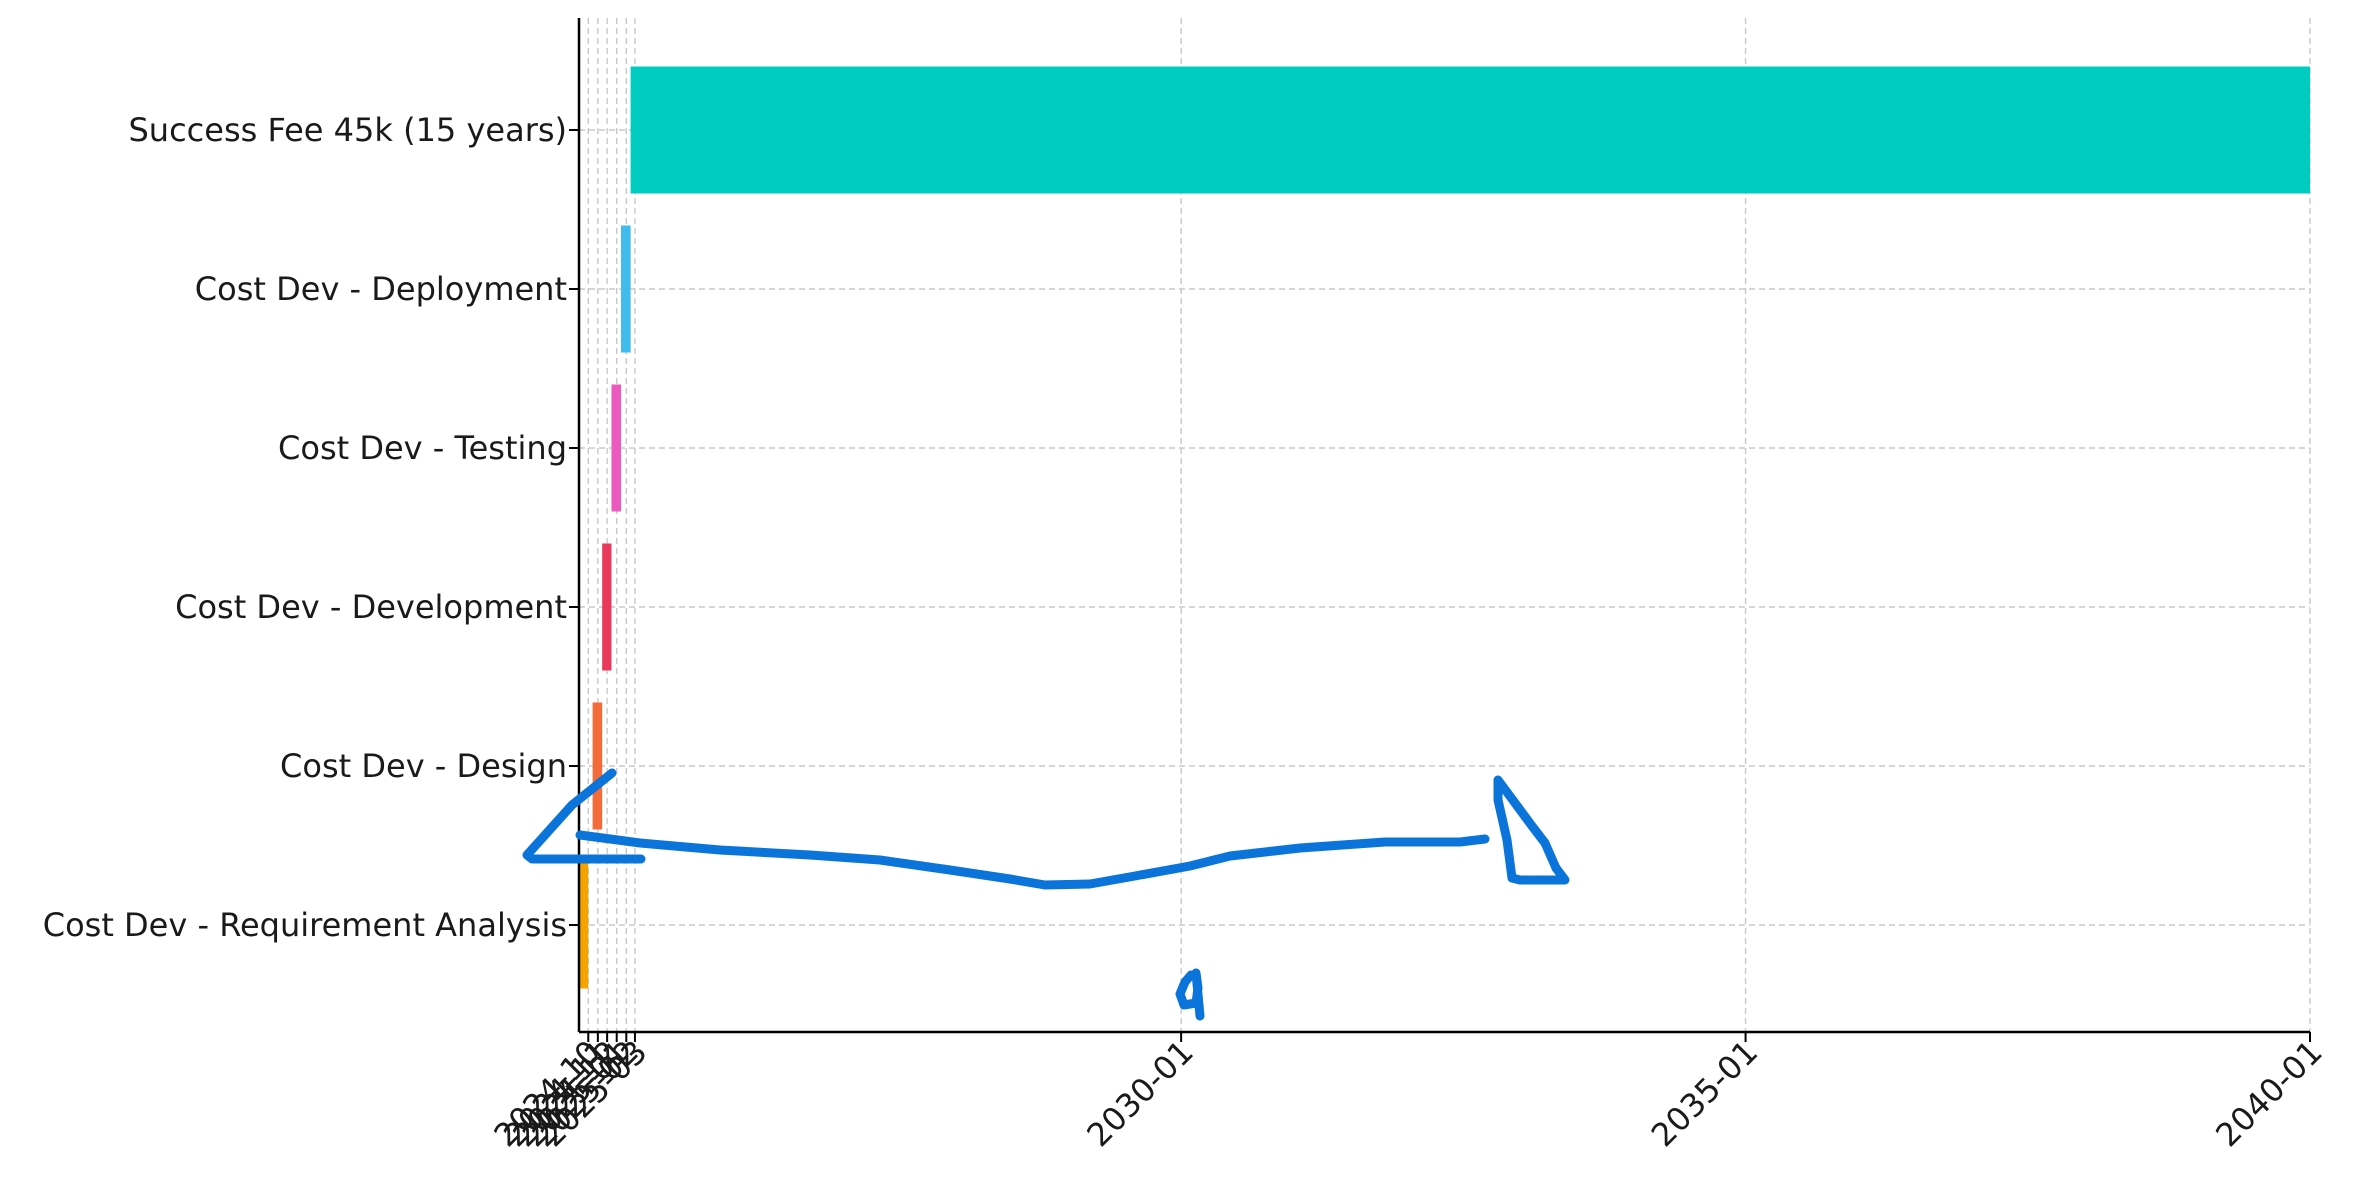 The height and width of the screenshot is (1180, 2379). What do you see at coordinates (1046, 894) in the screenshot?
I see `hand-drawn-annotation` at bounding box center [1046, 894].